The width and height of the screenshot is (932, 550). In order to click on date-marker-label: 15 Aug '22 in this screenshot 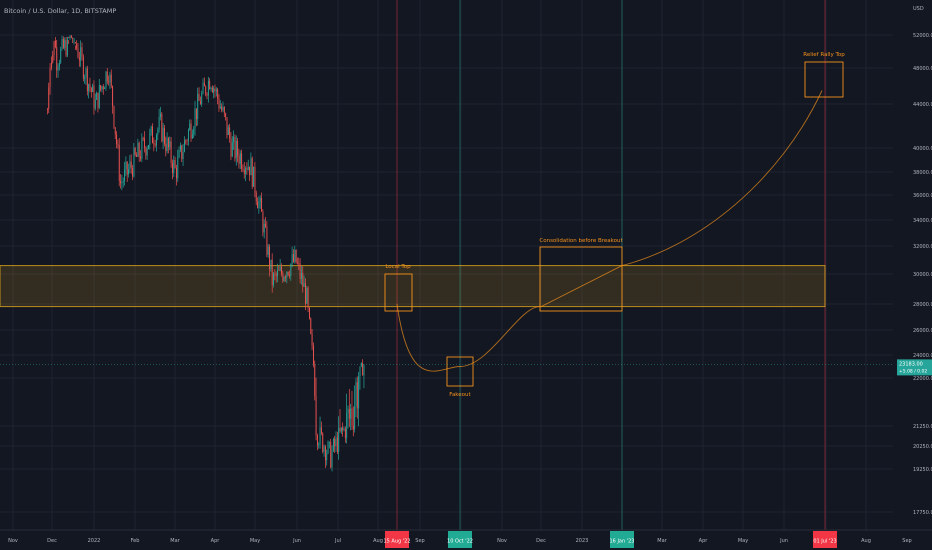, I will do `click(396, 542)`.